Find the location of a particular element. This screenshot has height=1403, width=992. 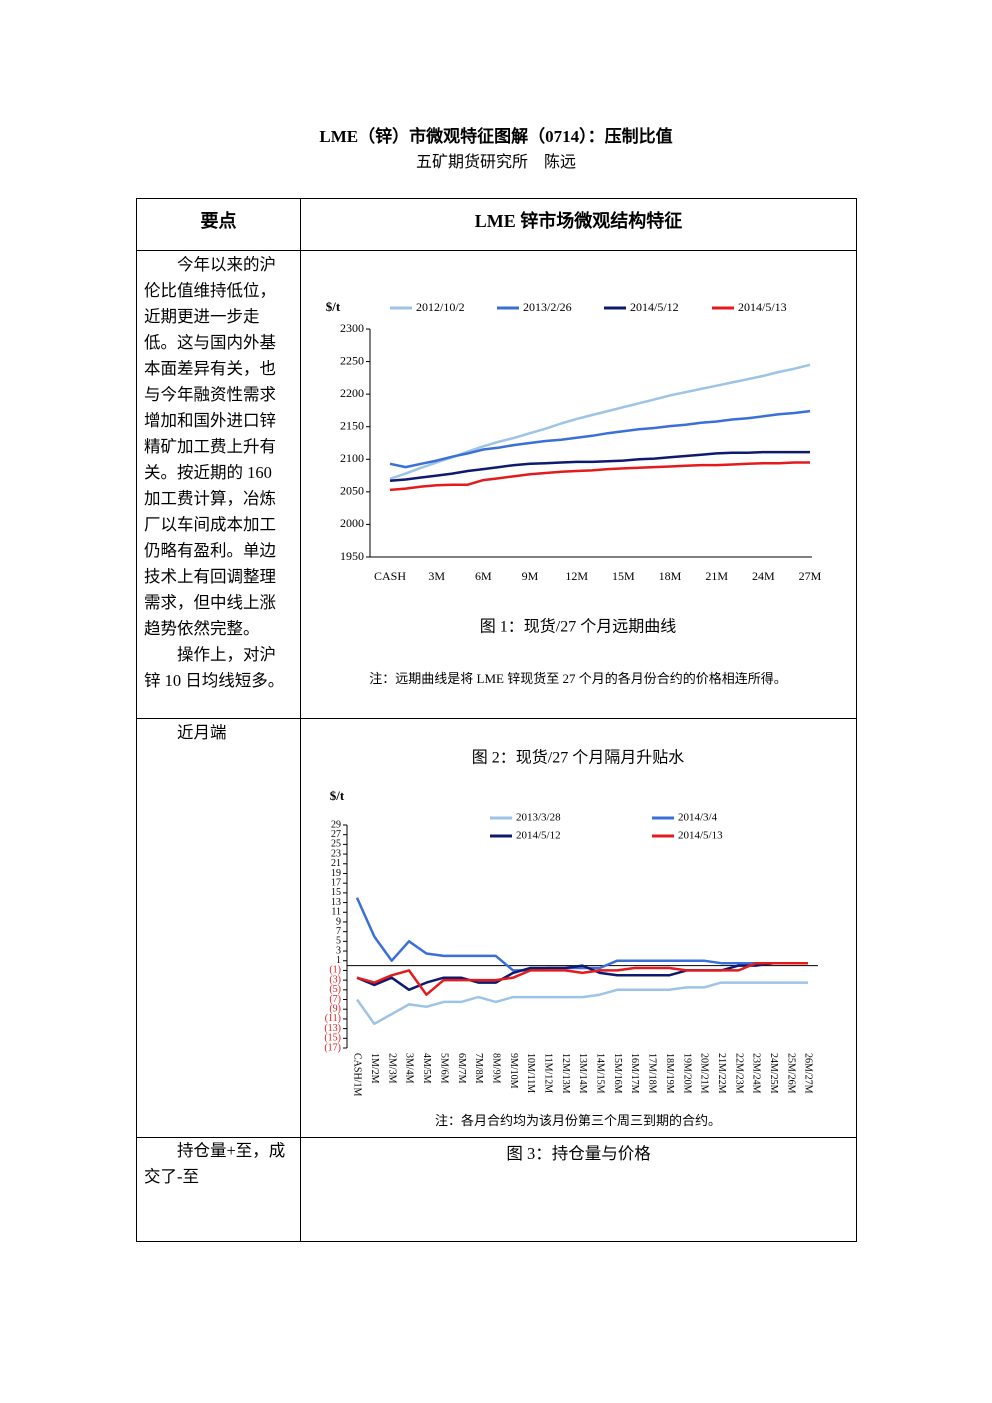

y-tick-label: 13 is located at coordinates (336, 902).